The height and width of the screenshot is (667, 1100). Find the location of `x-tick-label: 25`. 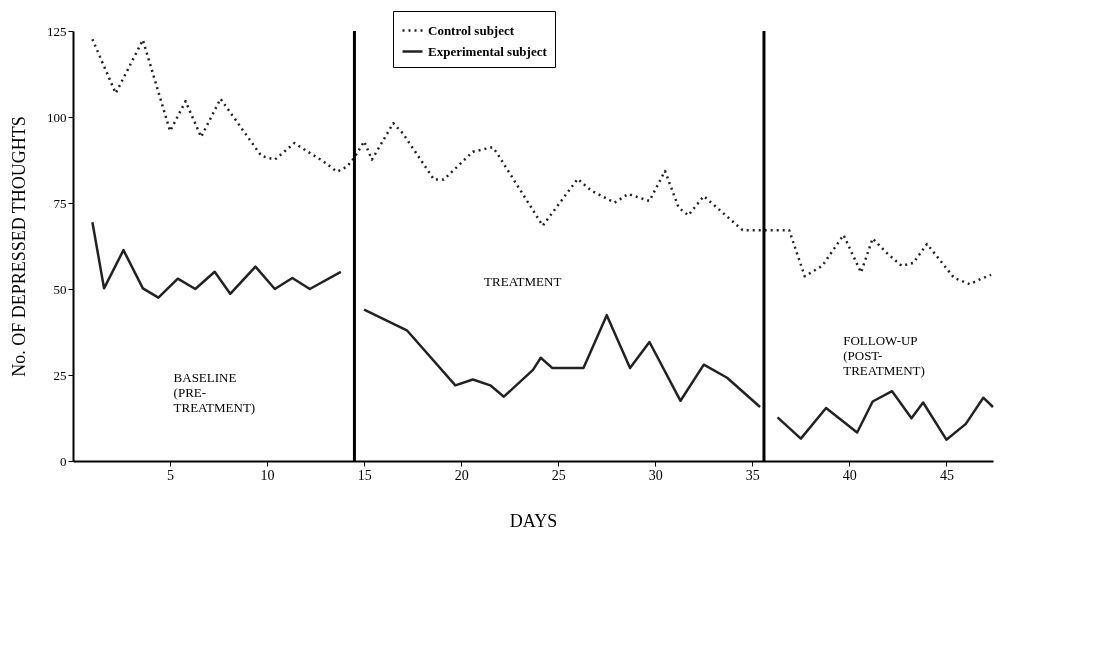

x-tick-label: 25 is located at coordinates (558, 475).